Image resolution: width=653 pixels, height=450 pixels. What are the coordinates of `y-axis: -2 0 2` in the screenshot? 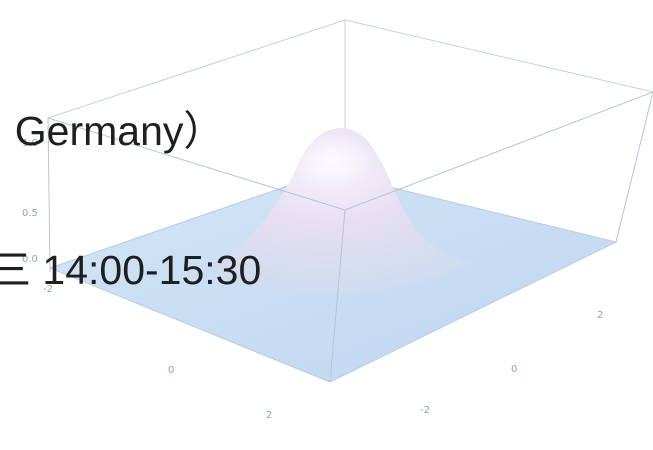 It's located at (511, 363).